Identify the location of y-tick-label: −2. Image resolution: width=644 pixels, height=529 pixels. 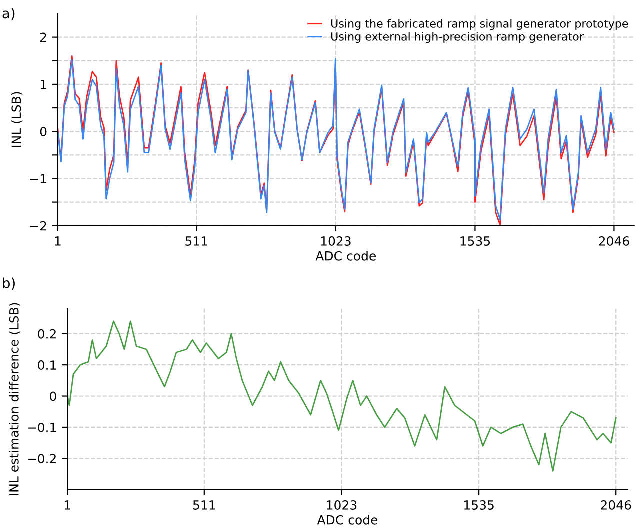
(38, 226).